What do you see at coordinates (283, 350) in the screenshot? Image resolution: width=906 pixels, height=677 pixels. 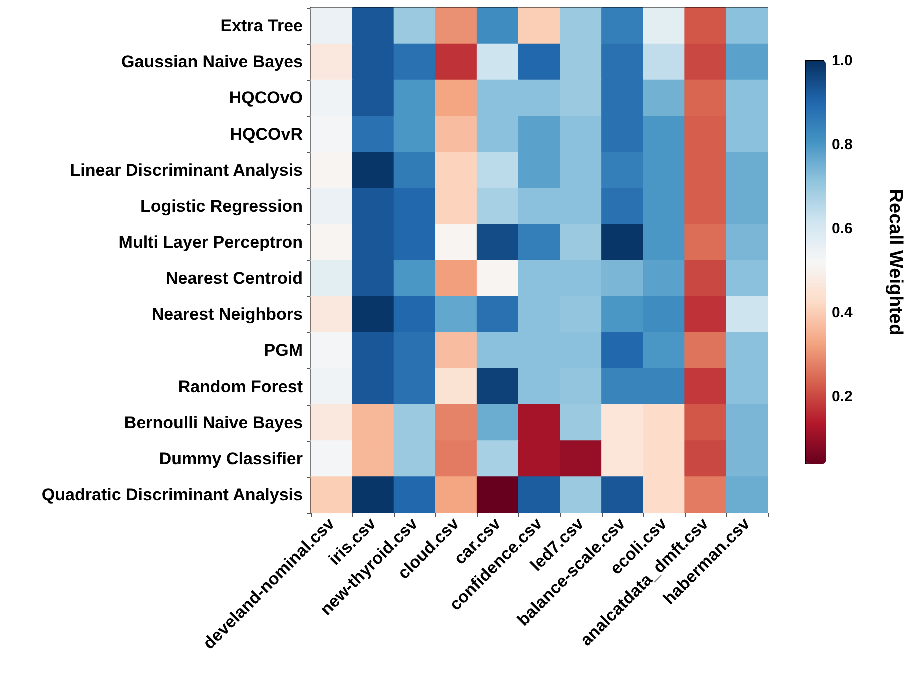 I see `y-tick-label: PGM` at bounding box center [283, 350].